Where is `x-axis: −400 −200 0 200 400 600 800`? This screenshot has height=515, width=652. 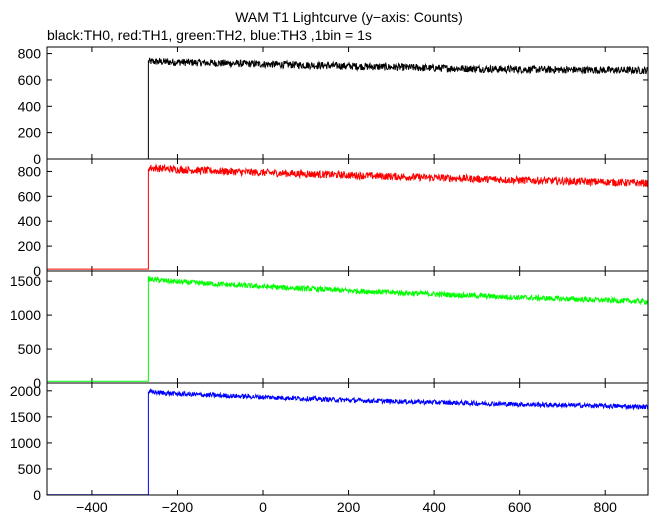
x-axis: −400 −200 0 200 400 600 800 is located at coordinates (346, 507).